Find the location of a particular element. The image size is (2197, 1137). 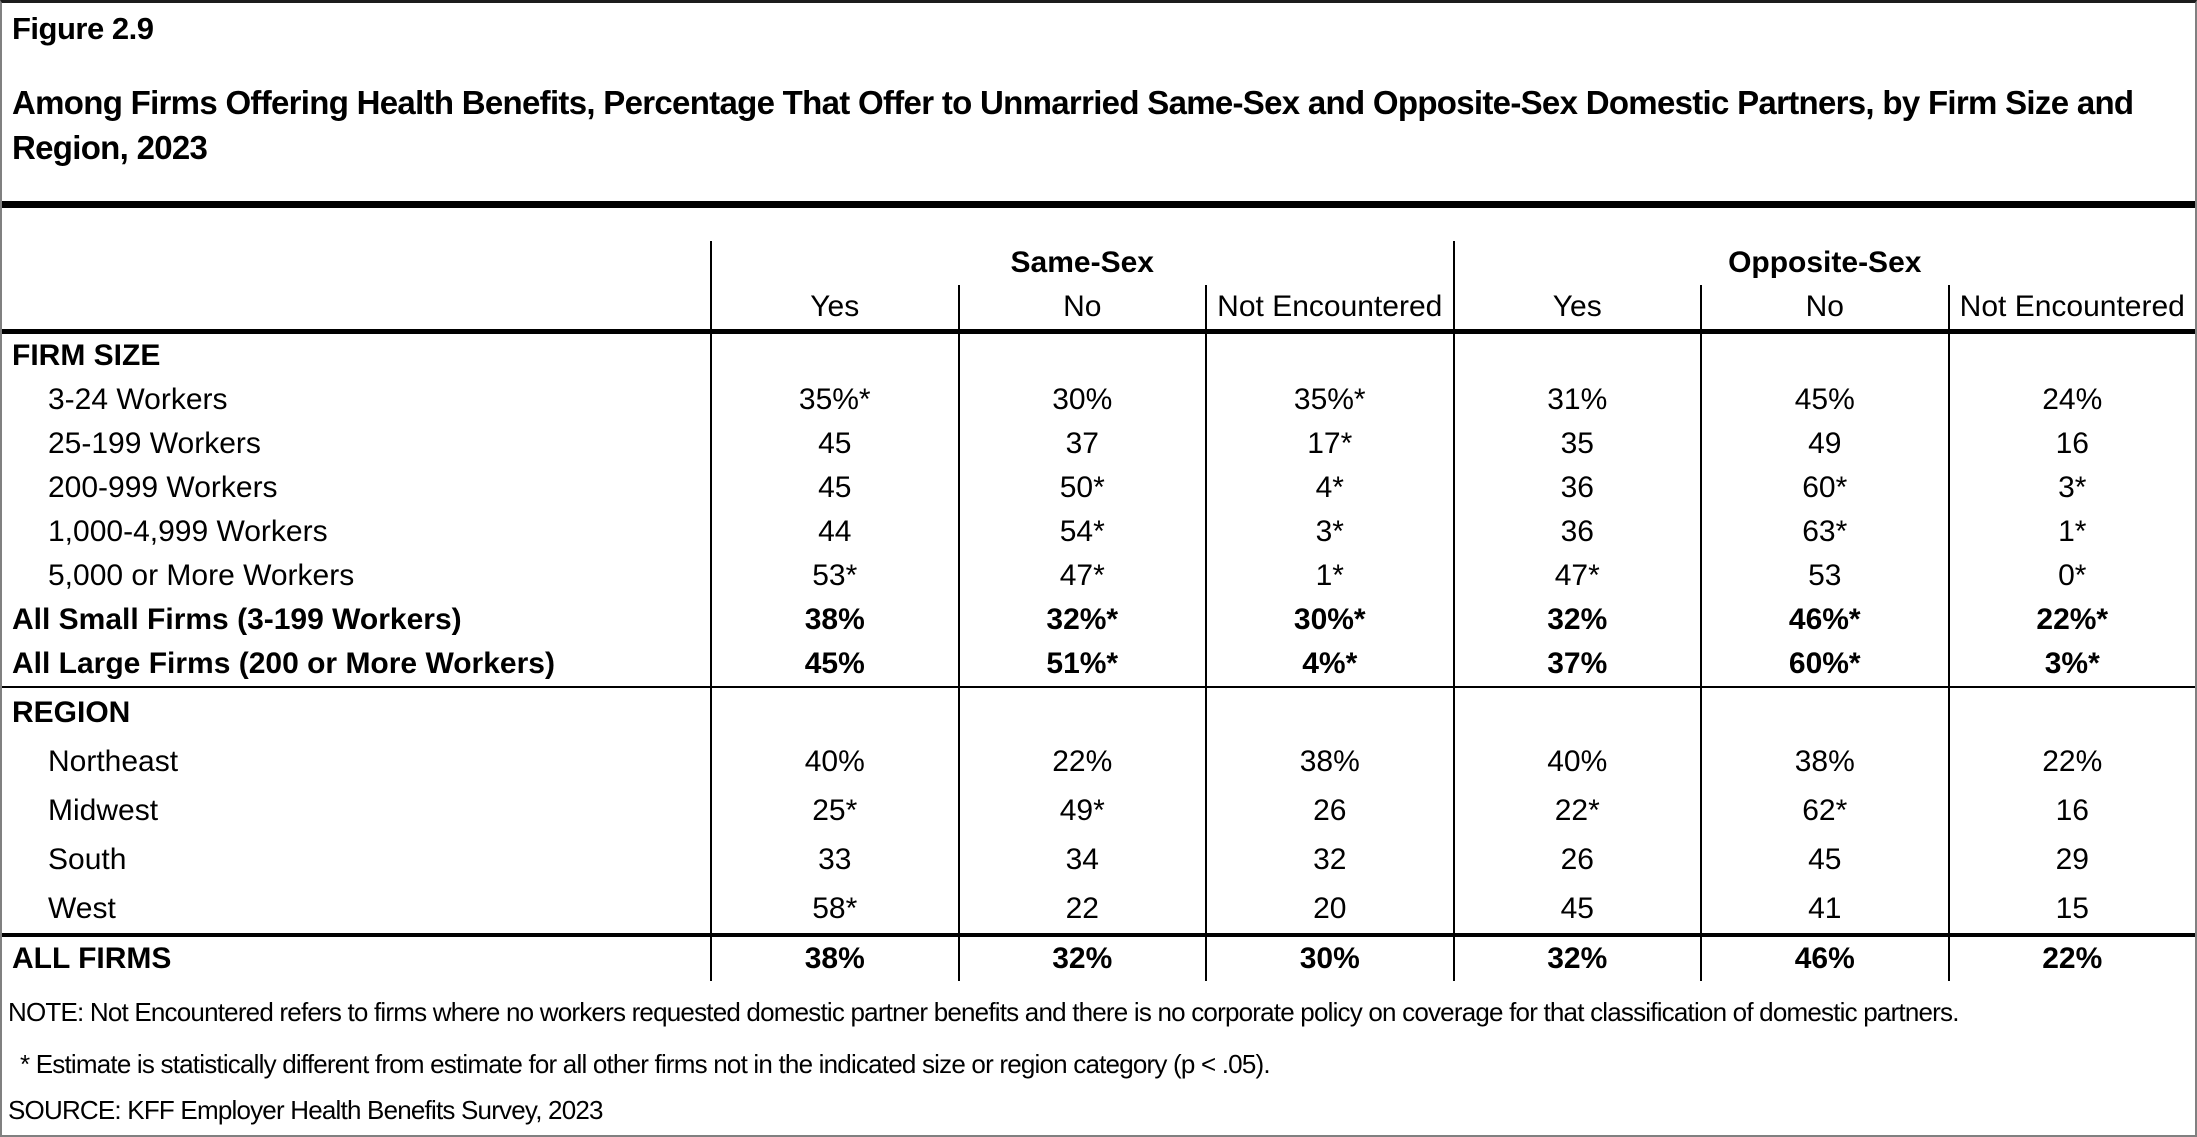

table-cell: 15 is located at coordinates (2071, 908).